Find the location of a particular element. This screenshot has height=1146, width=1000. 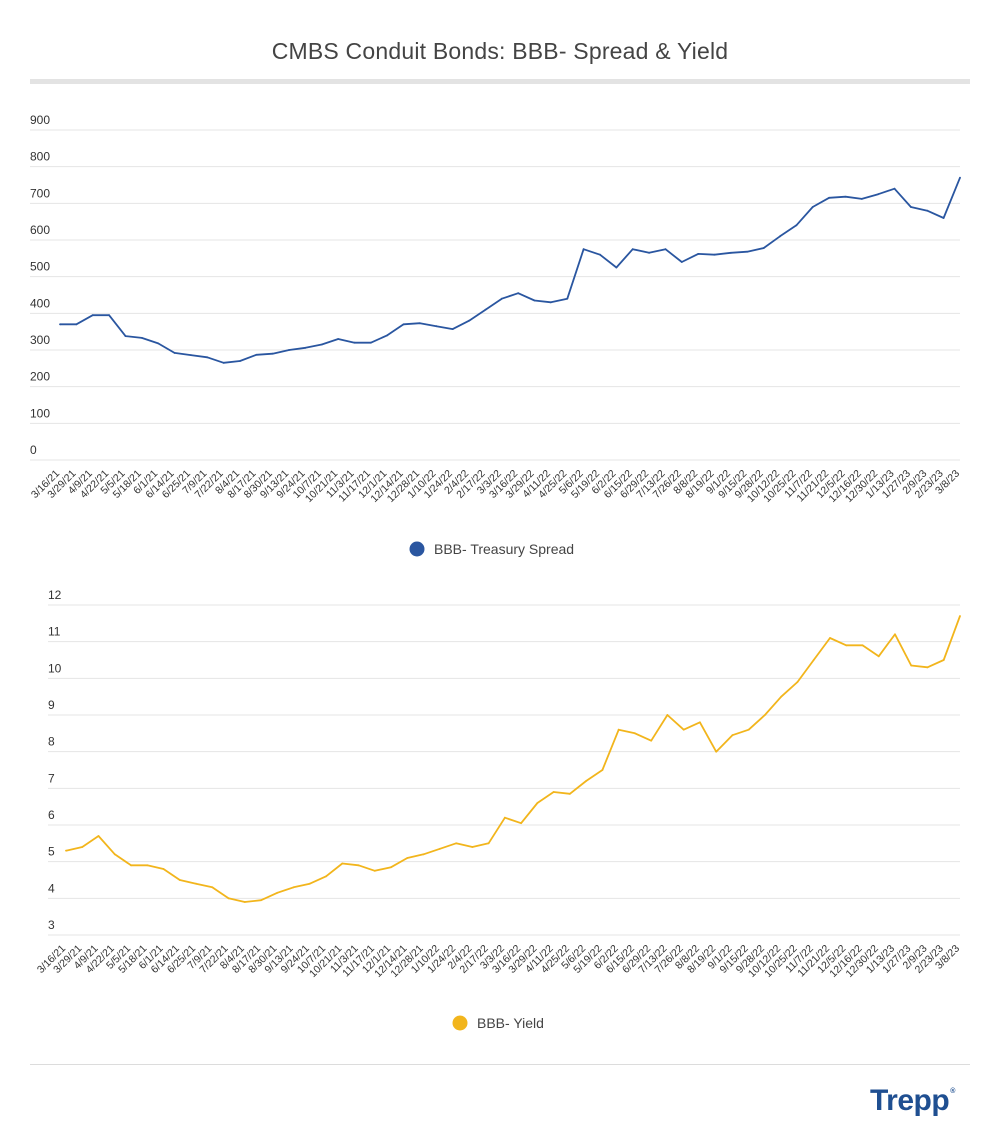

y-tick-label: 0 is located at coordinates (33, 450).